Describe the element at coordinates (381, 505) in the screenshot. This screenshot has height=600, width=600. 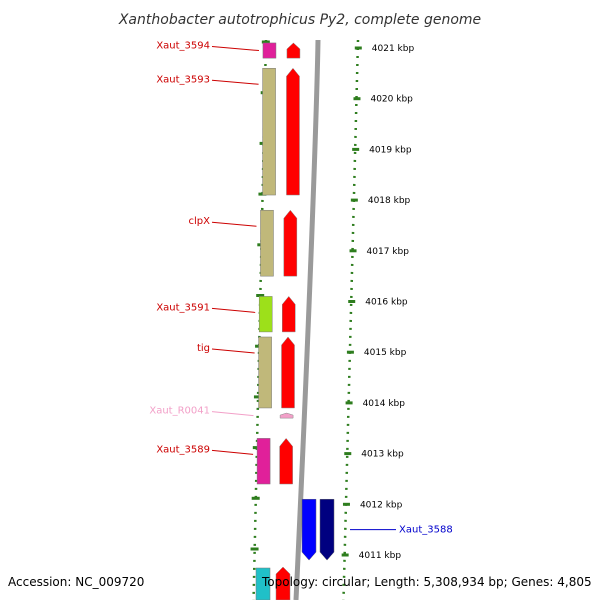
I see `tick-label: 4012 kbp` at that location.